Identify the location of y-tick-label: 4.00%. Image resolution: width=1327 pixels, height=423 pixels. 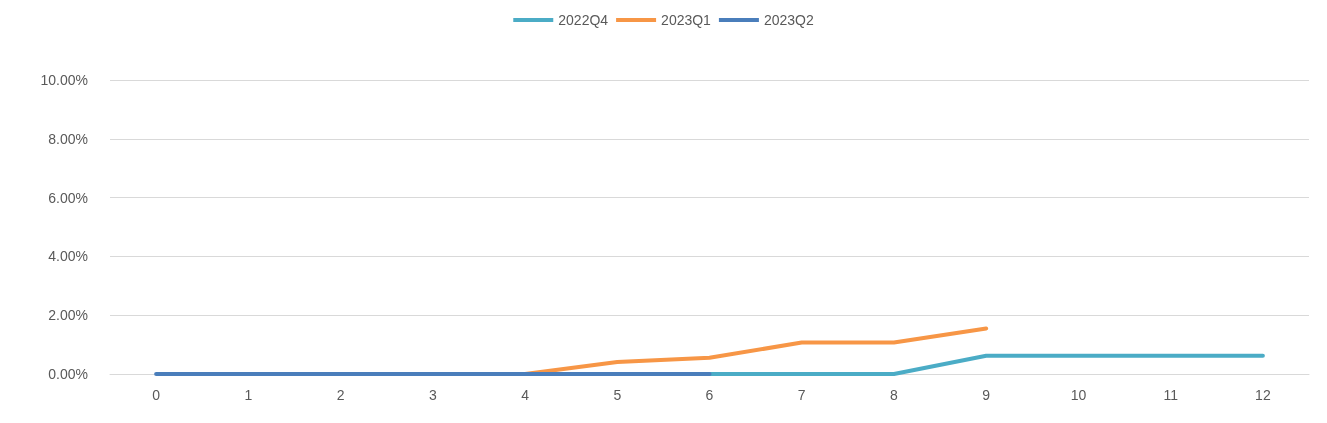
(68, 256).